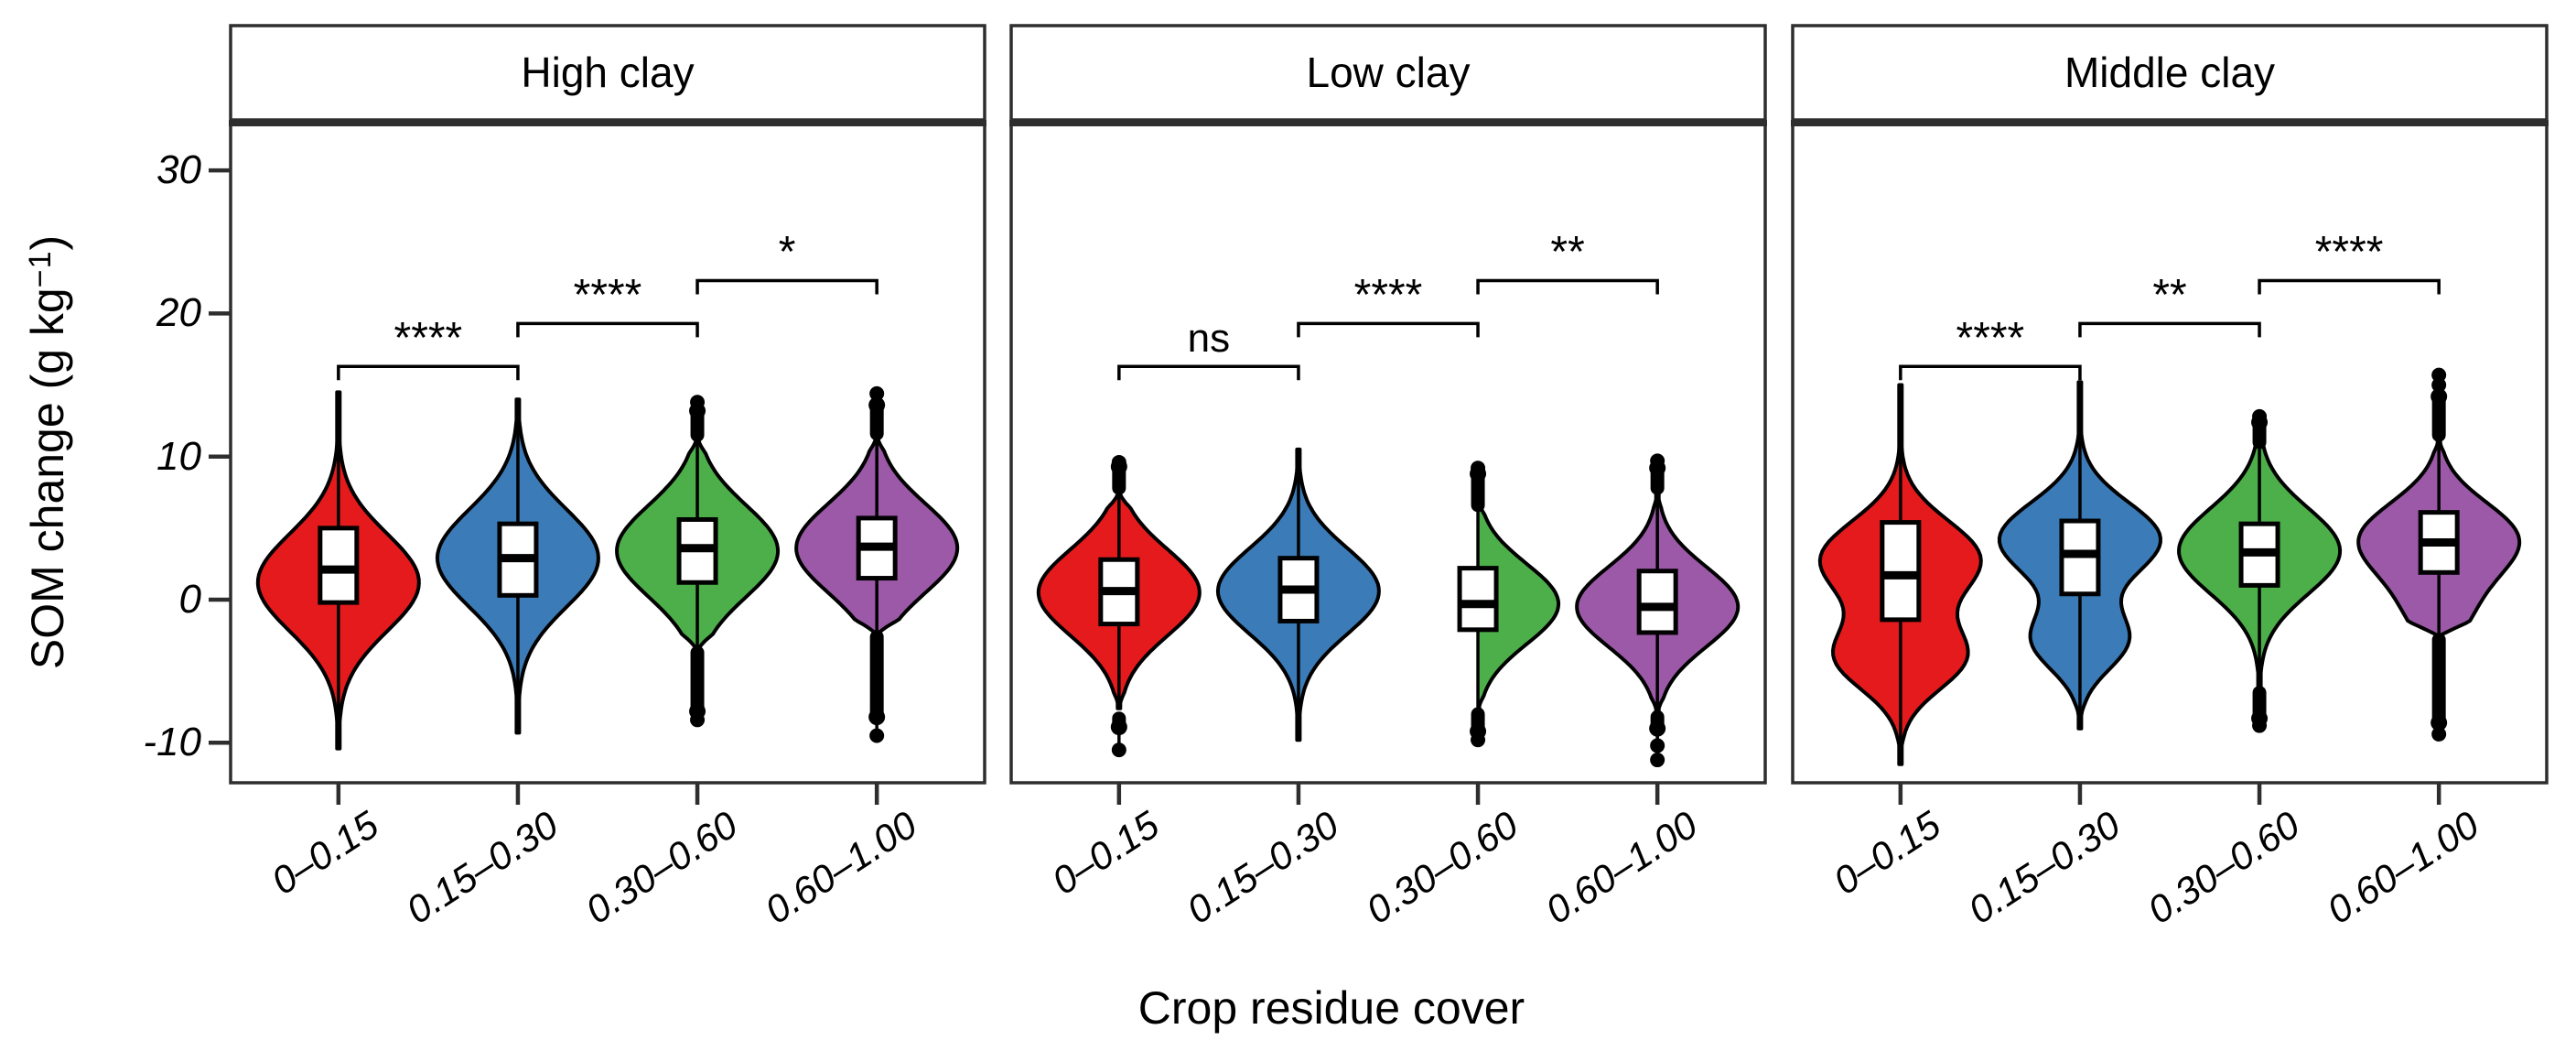  I want to click on x-axis-title: Crop residue cover, so click(1331, 1008).